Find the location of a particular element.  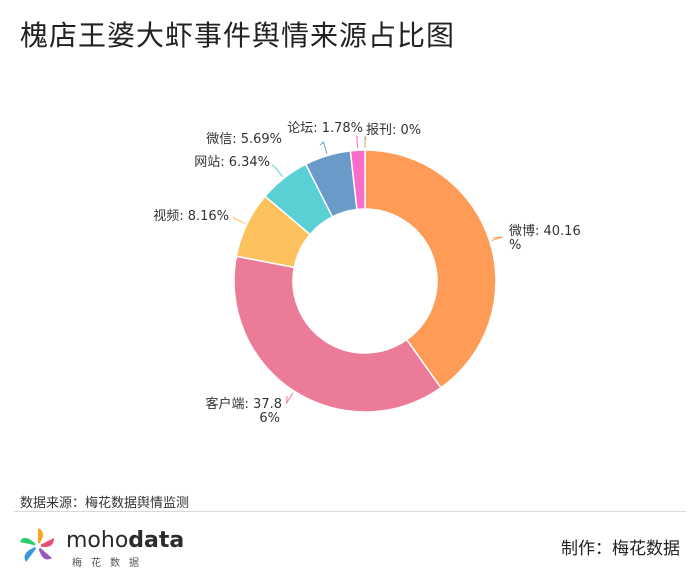

footer-divider is located at coordinates (350, 511).